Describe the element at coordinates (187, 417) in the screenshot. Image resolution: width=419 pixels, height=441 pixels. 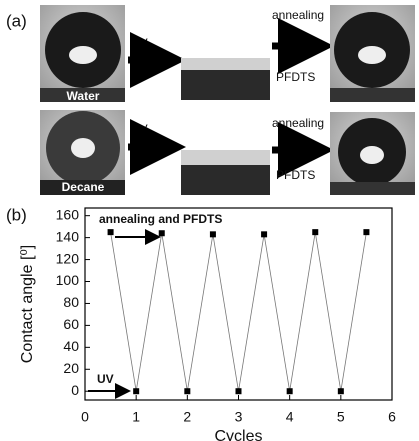
I see `x-tick-label: 2` at that location.